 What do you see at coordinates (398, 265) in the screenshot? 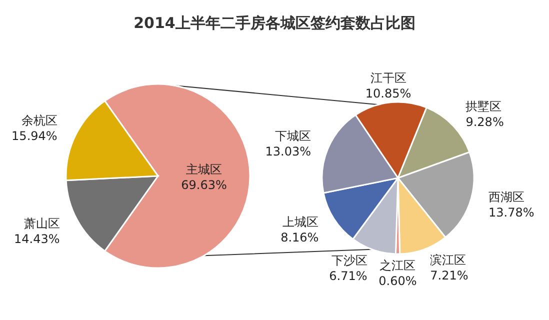
I see `slice-label: 之江区` at bounding box center [398, 265].